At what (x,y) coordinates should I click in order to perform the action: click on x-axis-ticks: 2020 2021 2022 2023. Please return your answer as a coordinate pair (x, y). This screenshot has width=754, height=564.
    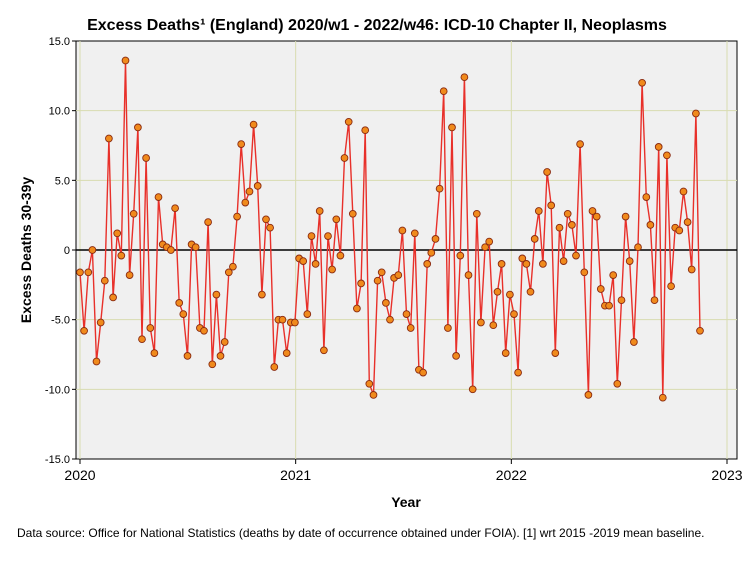
    Looking at the image, I should click on (403, 471).